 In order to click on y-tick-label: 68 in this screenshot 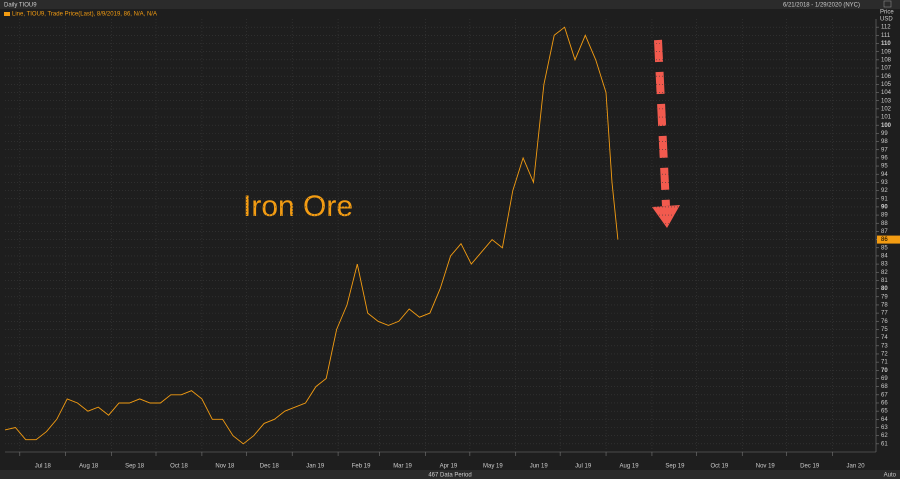, I will do `click(884, 387)`.